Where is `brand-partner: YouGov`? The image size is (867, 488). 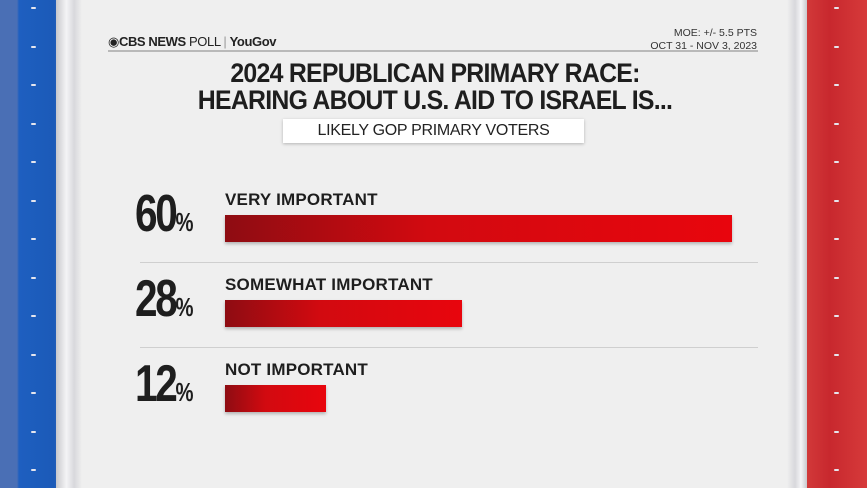 brand-partner: YouGov is located at coordinates (253, 41).